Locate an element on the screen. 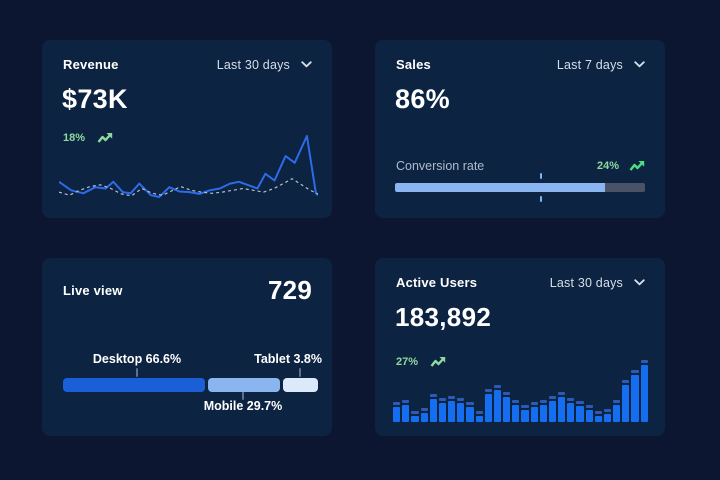 The height and width of the screenshot is (480, 720). active-users-period-dropdown: Last 30 days is located at coordinates (597, 283).